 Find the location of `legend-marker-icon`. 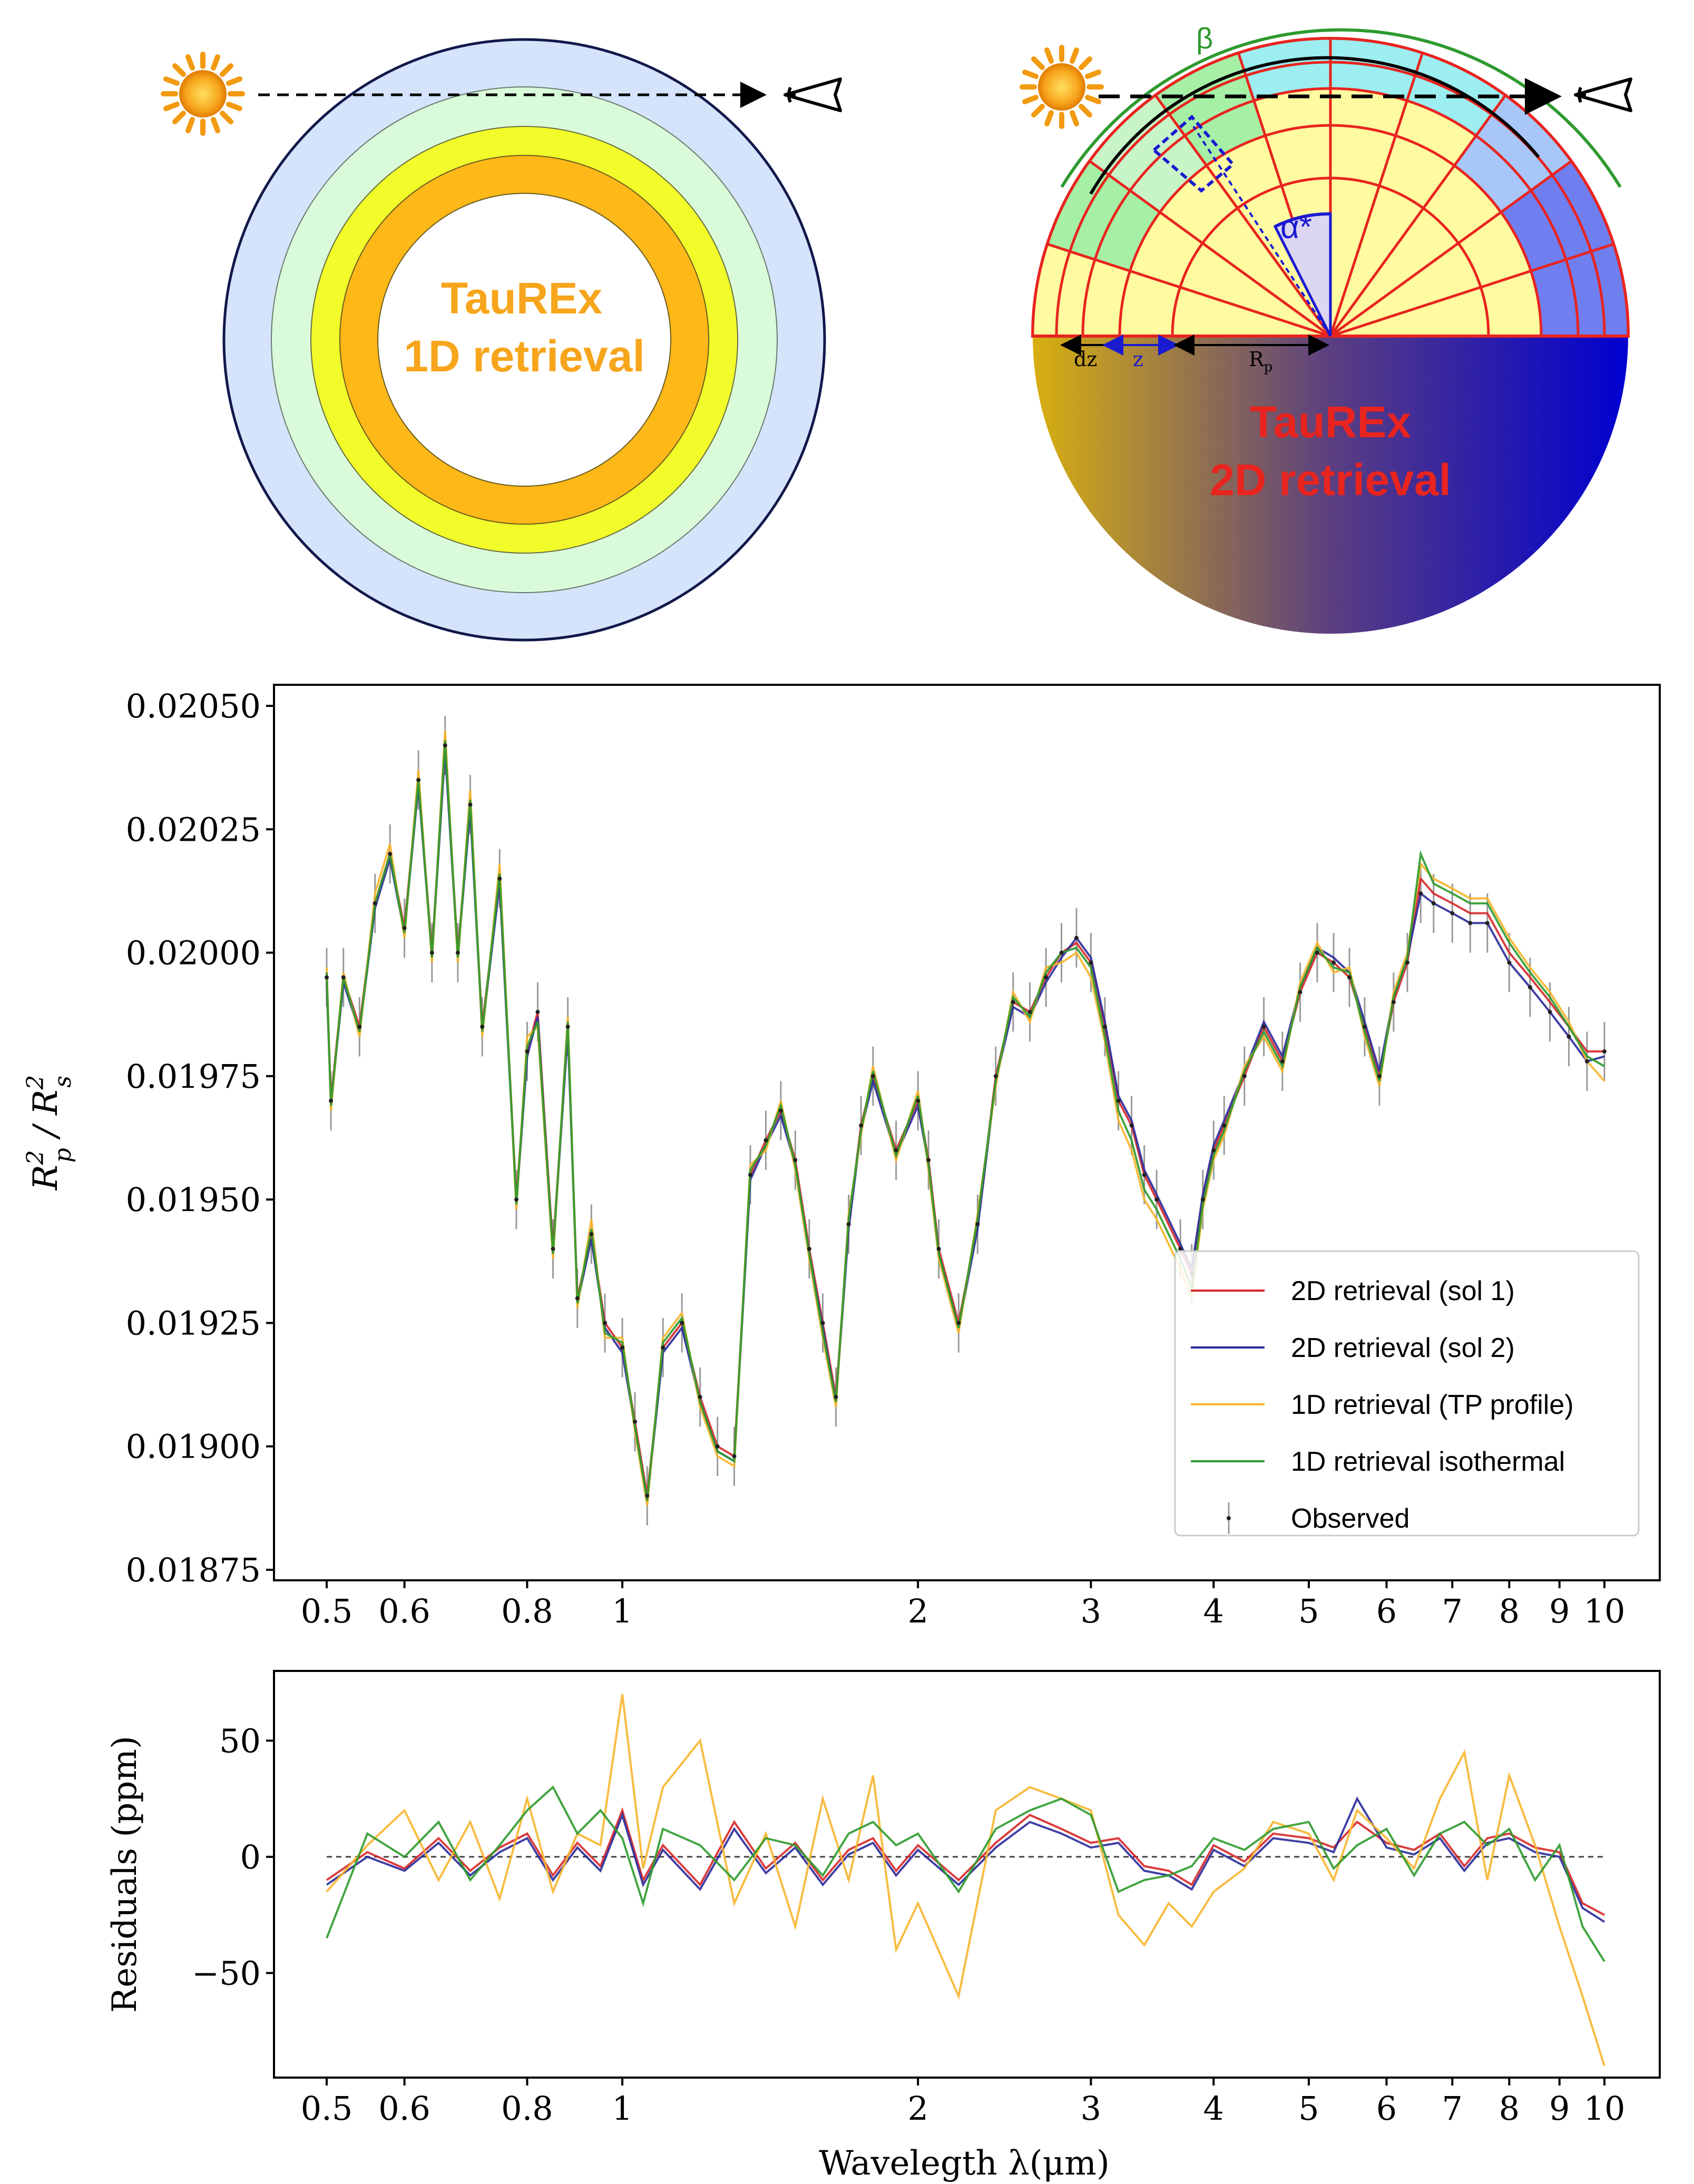

legend-marker-icon is located at coordinates (1229, 1518).